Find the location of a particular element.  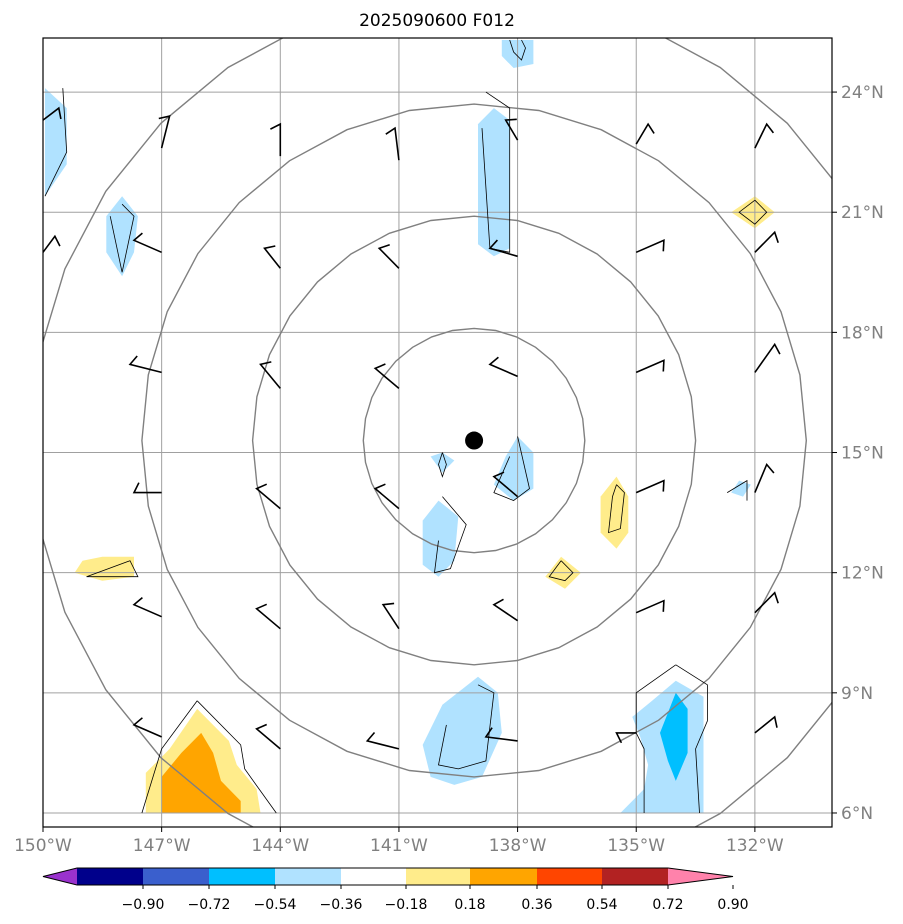

x-tick-label: 150°W is located at coordinates (43, 846).